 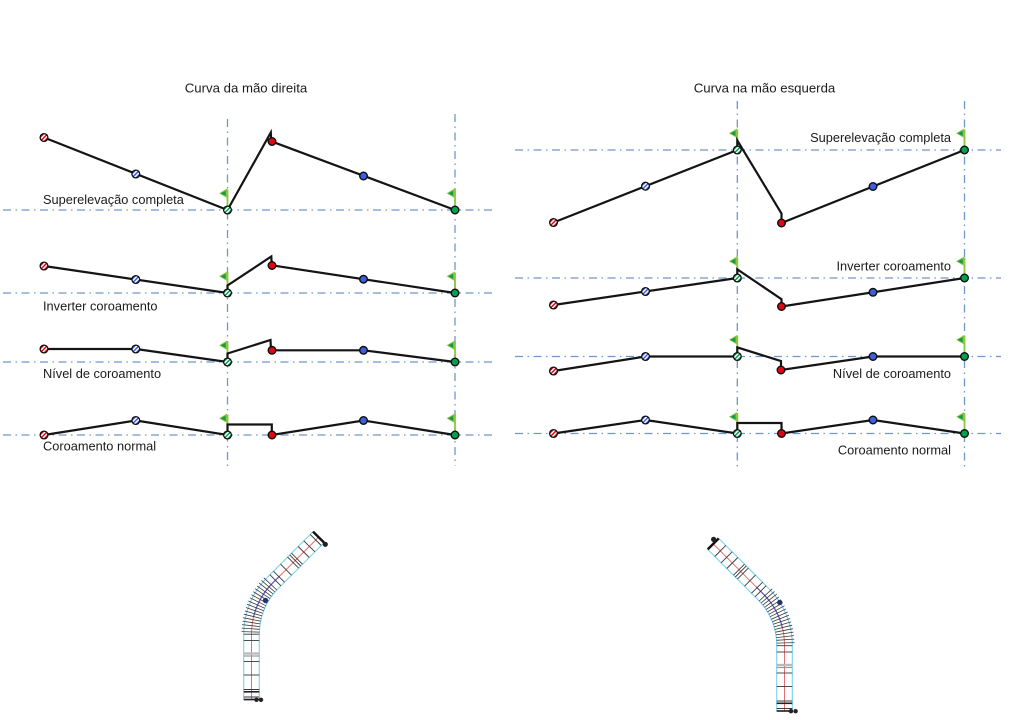 I want to click on svg-text: Curva na mão esquerda, so click(x=765, y=87).